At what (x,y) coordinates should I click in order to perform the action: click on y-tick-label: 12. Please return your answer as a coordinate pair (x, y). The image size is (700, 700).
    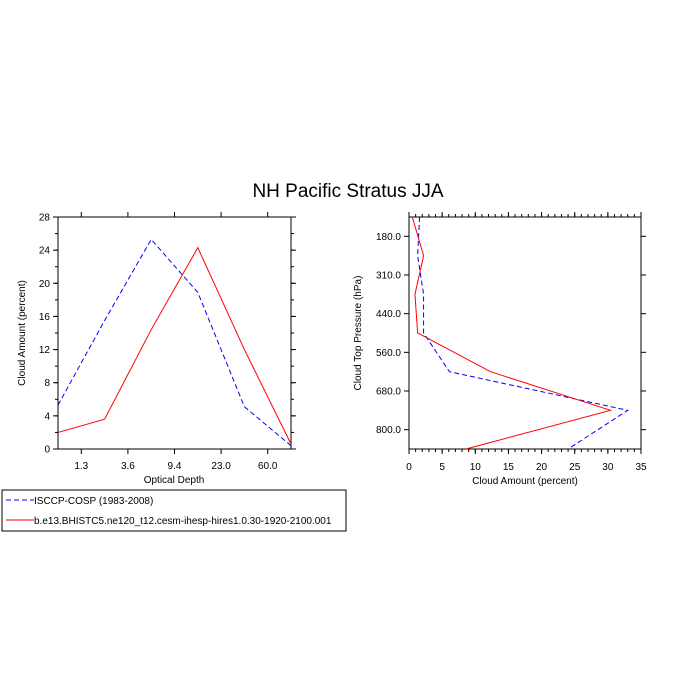
    Looking at the image, I should click on (45, 350).